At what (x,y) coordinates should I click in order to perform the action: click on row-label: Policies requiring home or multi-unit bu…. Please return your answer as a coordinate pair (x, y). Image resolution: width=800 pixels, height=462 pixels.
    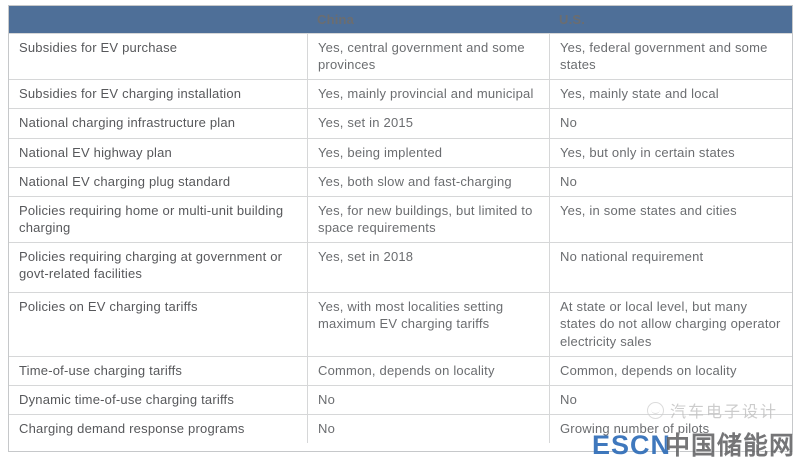
    Looking at the image, I should click on (151, 219).